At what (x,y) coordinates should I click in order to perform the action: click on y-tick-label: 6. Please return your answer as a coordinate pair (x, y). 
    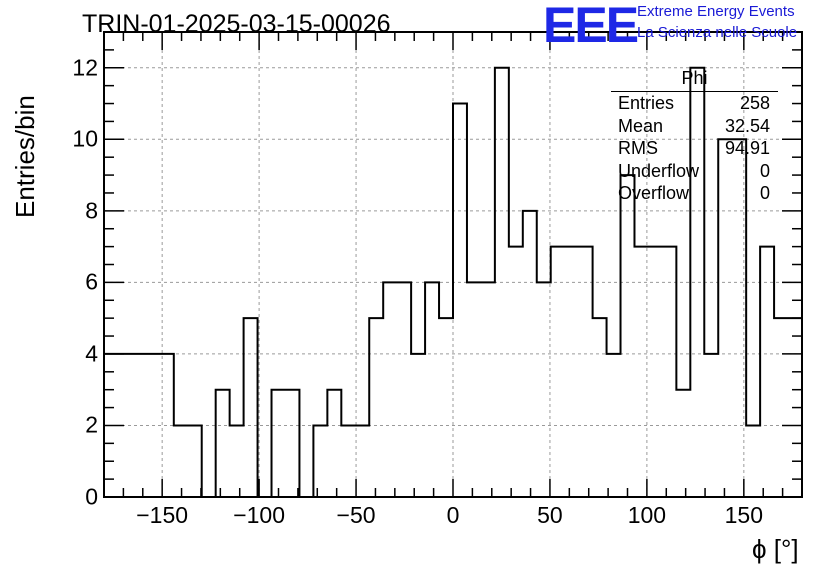
    Looking at the image, I should click on (91, 281).